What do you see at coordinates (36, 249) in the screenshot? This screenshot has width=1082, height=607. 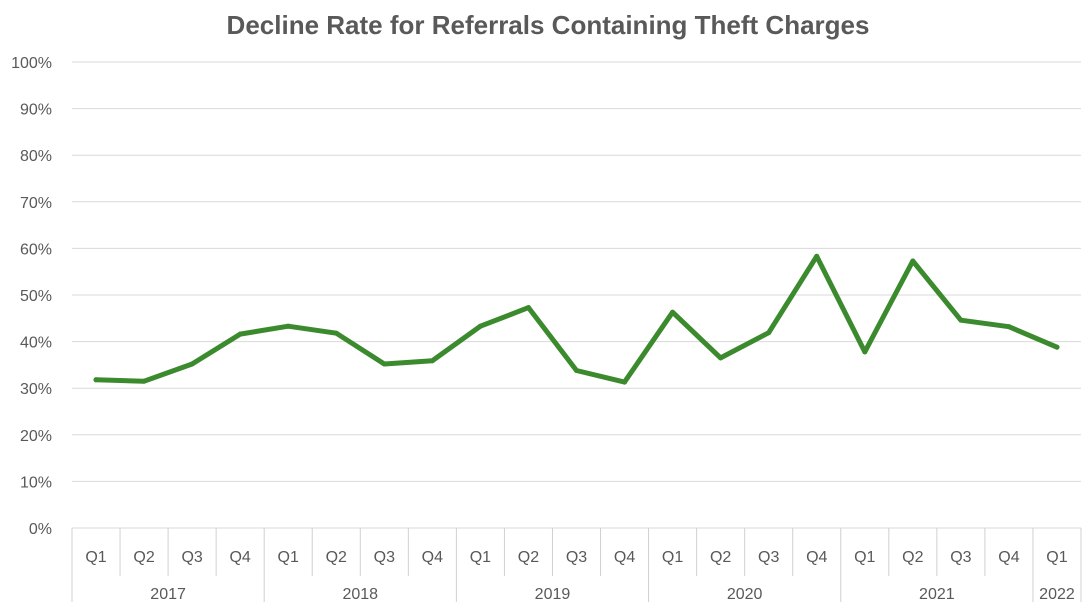 I see `y-tick-label: 60%` at bounding box center [36, 249].